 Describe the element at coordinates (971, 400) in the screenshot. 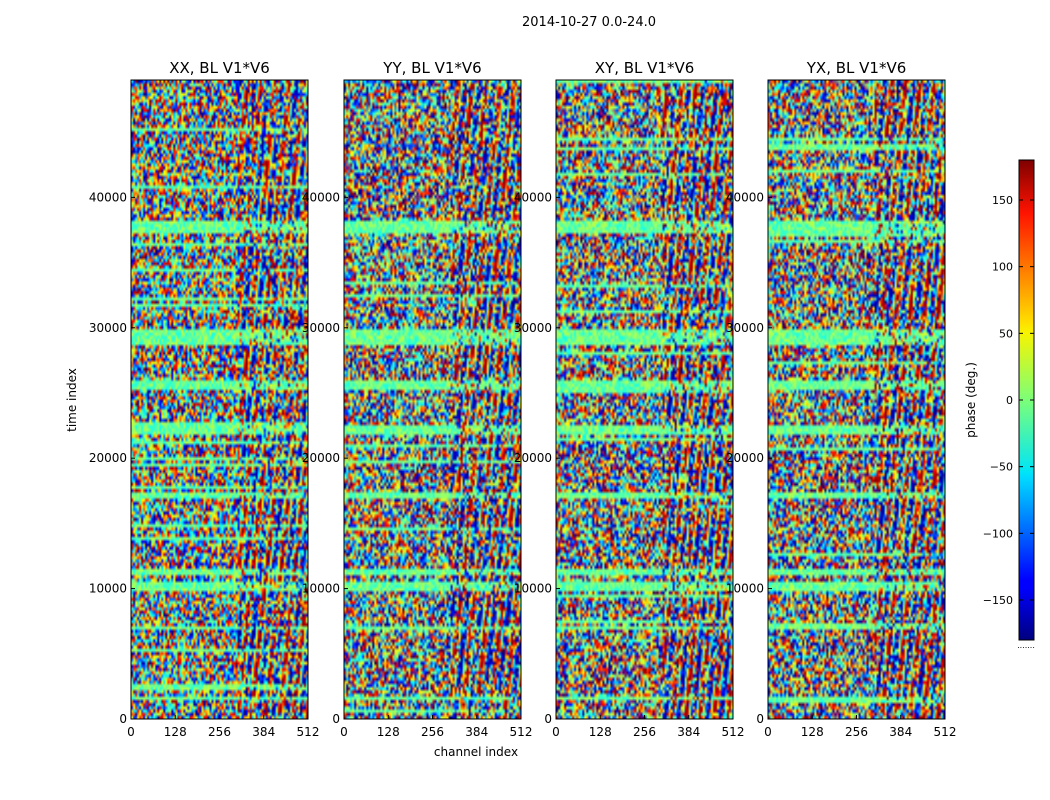

I see `colorbar-label: phase (deg.)` at that location.